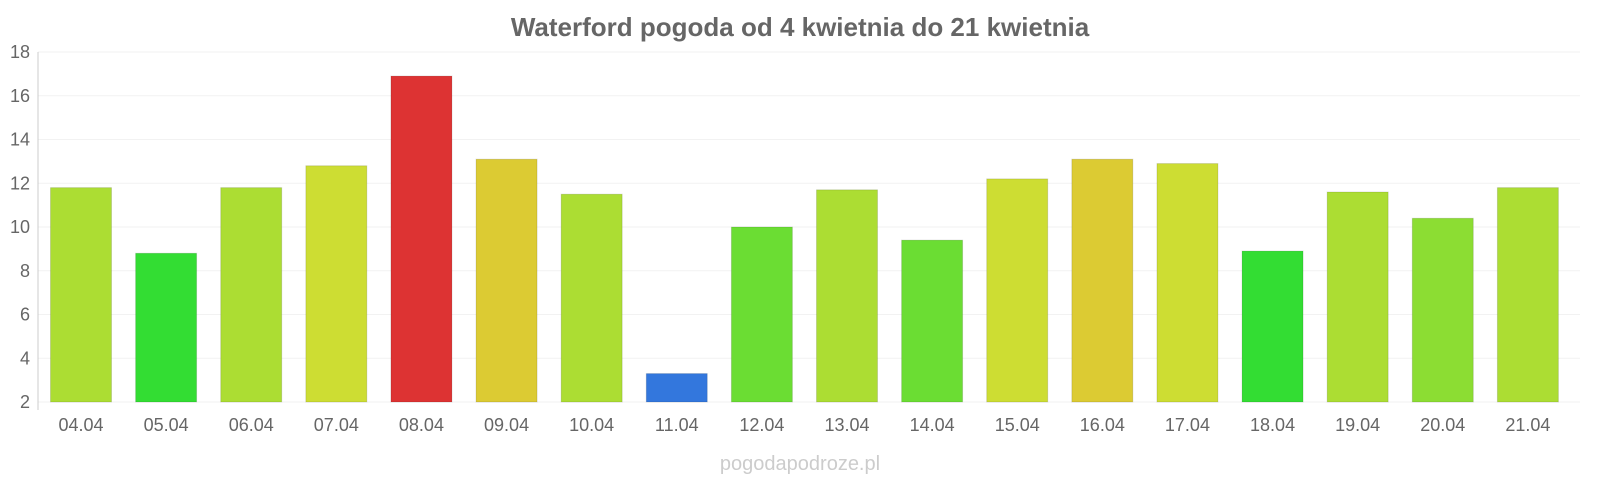 The height and width of the screenshot is (480, 1600). Describe the element at coordinates (421, 425) in the screenshot. I see `x-tick-label: 08.04` at that location.